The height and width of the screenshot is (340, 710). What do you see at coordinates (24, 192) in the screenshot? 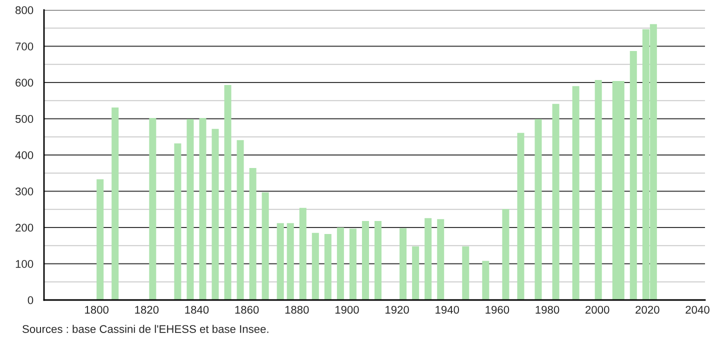
I see `y-tick-label: 300` at bounding box center [24, 192].